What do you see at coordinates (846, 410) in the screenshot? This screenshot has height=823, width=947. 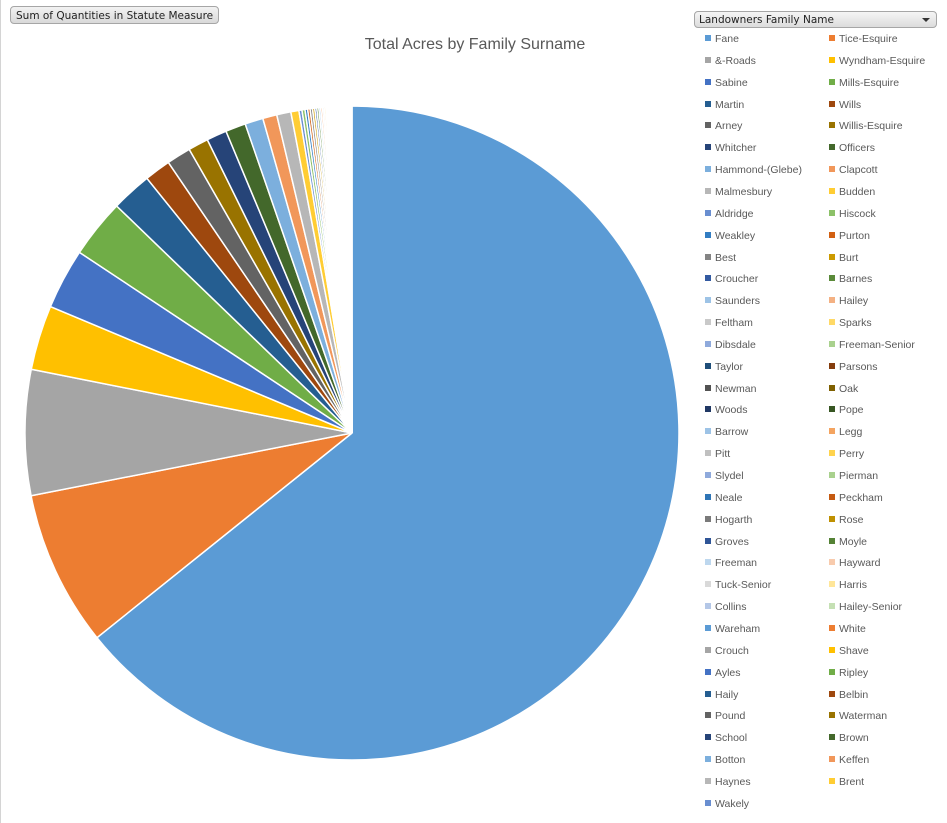 I see `legend-item: Pope` at bounding box center [846, 410].